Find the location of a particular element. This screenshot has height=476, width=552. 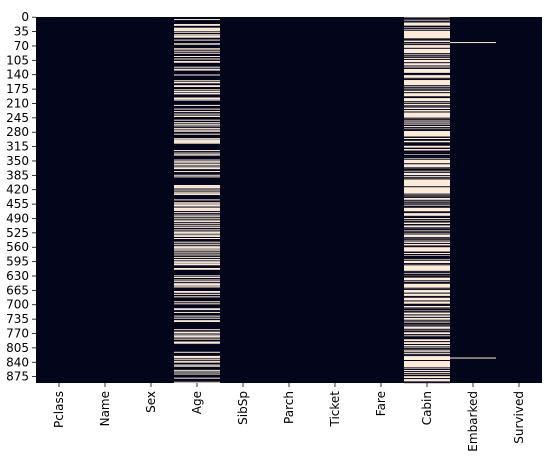

y-tick-label: 0 is located at coordinates (25, 17).